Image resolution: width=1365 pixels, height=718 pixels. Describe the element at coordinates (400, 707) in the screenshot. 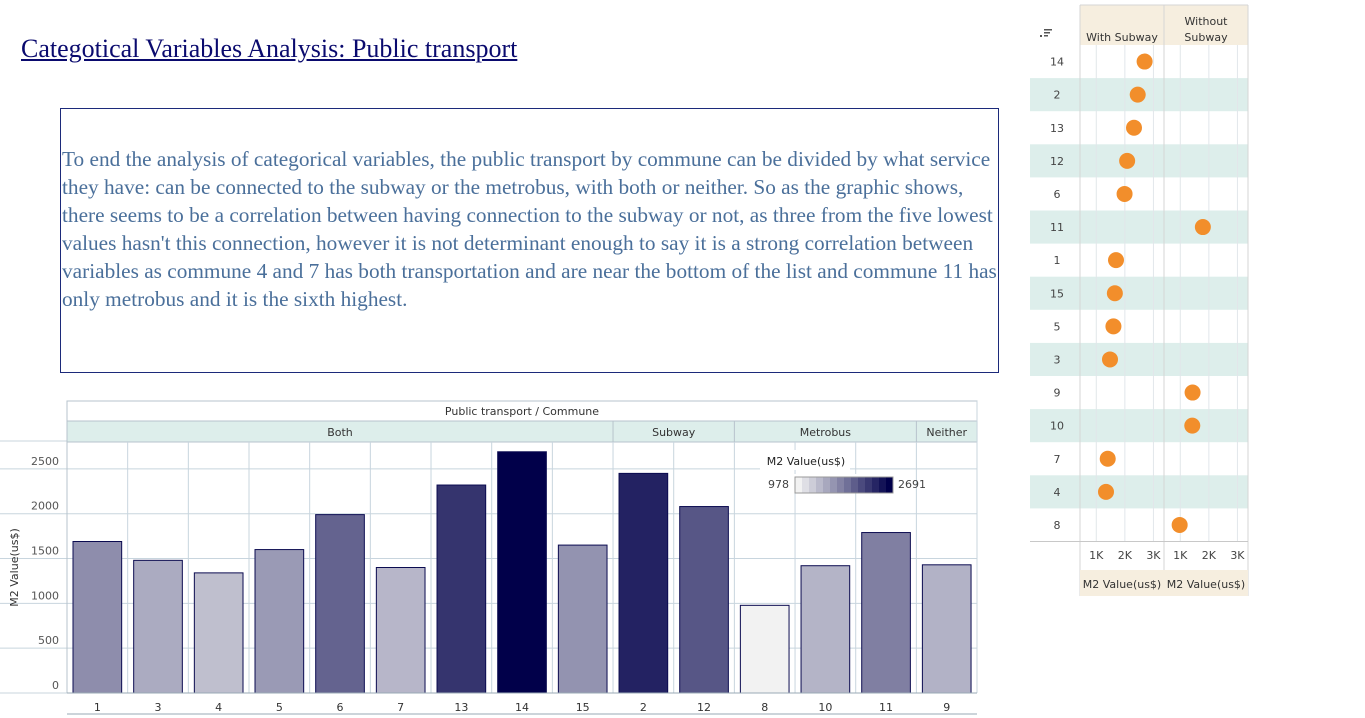

I see `x-tick-label: 7` at that location.